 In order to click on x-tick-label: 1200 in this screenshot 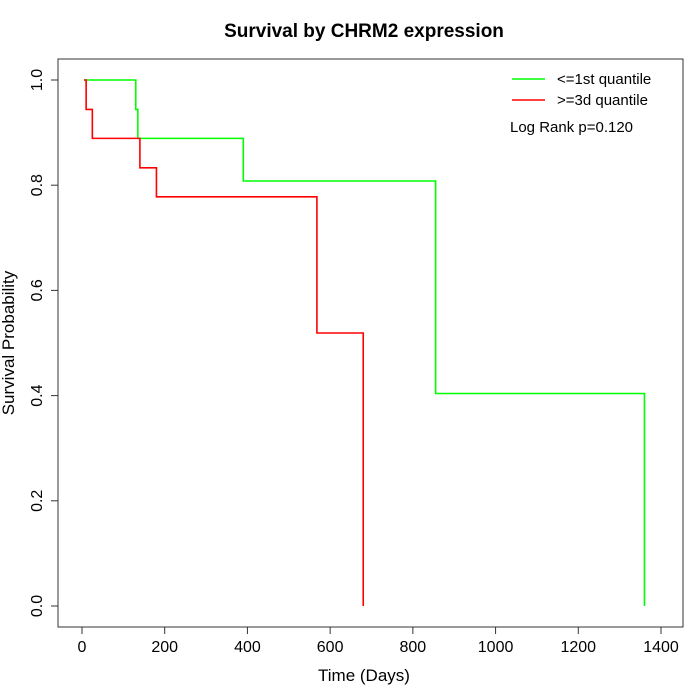, I will do `click(578, 647)`.